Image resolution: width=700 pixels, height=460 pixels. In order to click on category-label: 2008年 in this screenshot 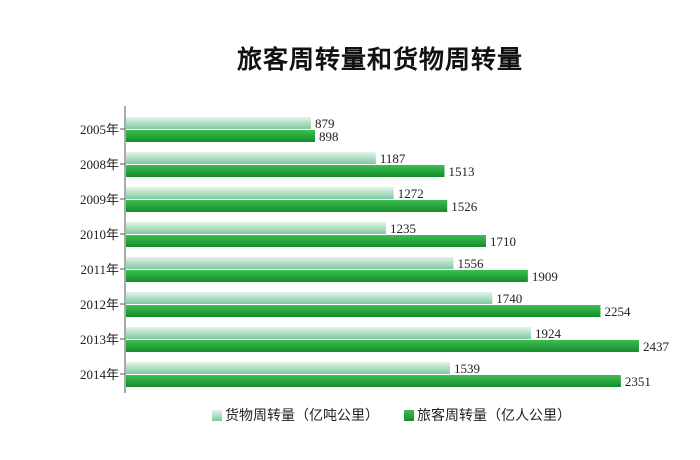, I will do `click(99, 164)`.